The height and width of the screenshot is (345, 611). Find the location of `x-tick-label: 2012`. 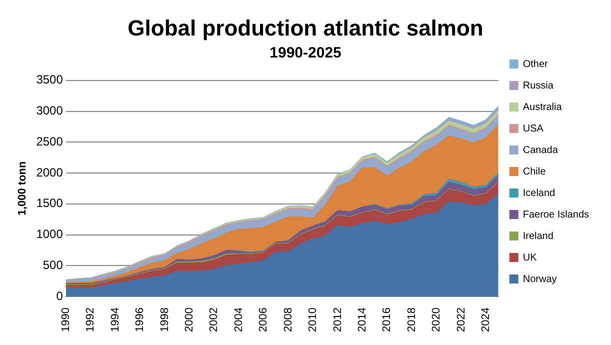

x-tick-label: 2012 is located at coordinates (338, 320).